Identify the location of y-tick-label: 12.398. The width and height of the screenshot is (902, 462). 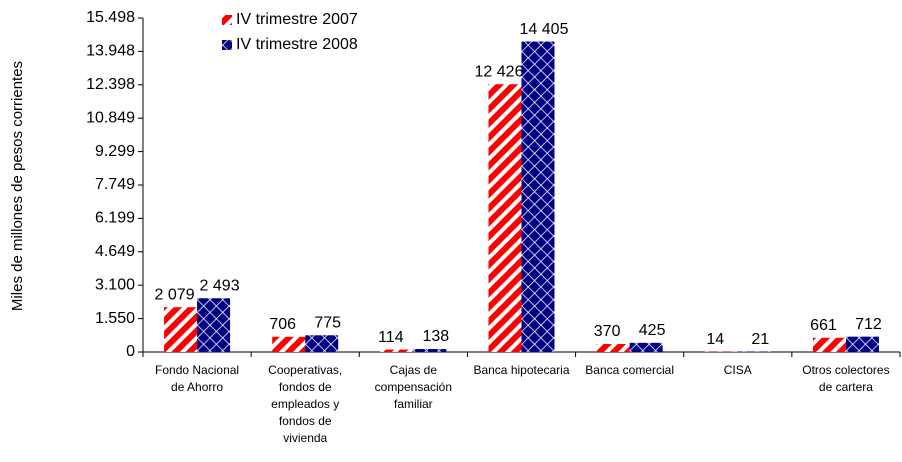
(110, 84).